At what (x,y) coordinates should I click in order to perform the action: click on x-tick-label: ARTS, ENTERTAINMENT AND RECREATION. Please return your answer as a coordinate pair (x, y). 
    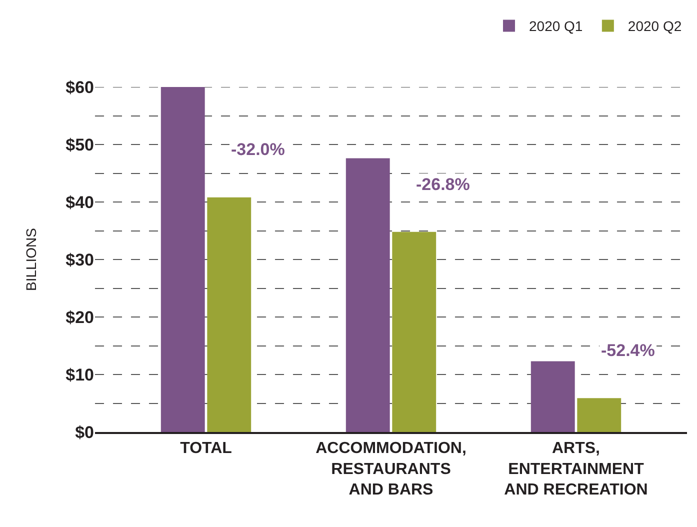
    Looking at the image, I should click on (576, 469).